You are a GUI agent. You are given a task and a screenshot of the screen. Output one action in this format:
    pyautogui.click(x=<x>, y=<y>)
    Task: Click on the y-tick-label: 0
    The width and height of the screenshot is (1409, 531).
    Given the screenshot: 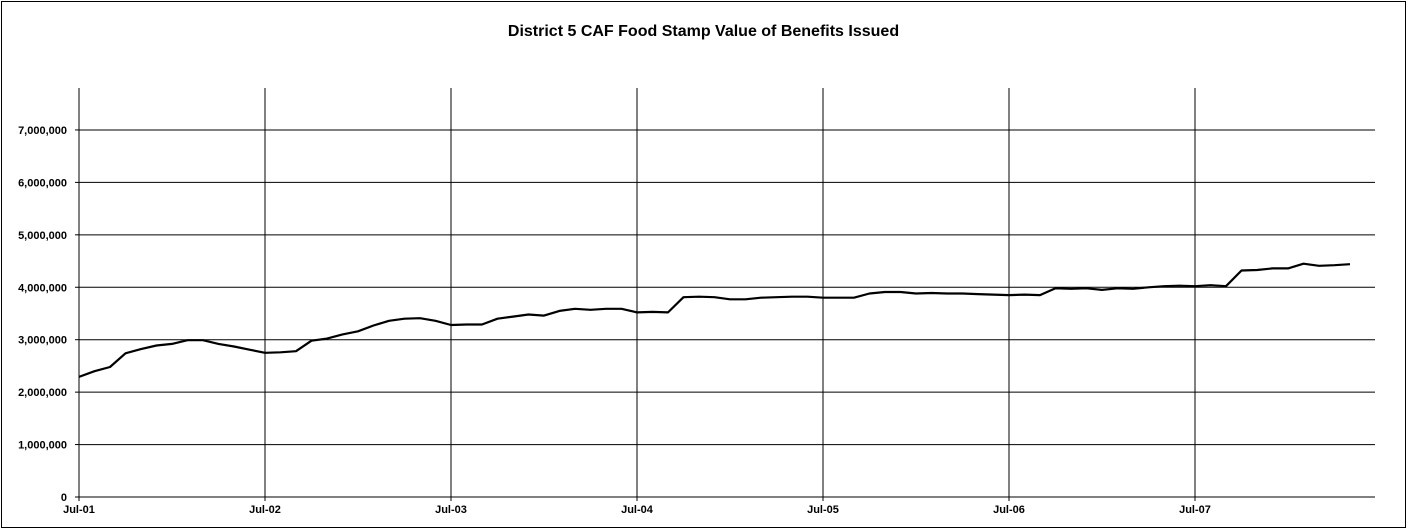 What is the action you would take?
    pyautogui.click(x=64, y=498)
    